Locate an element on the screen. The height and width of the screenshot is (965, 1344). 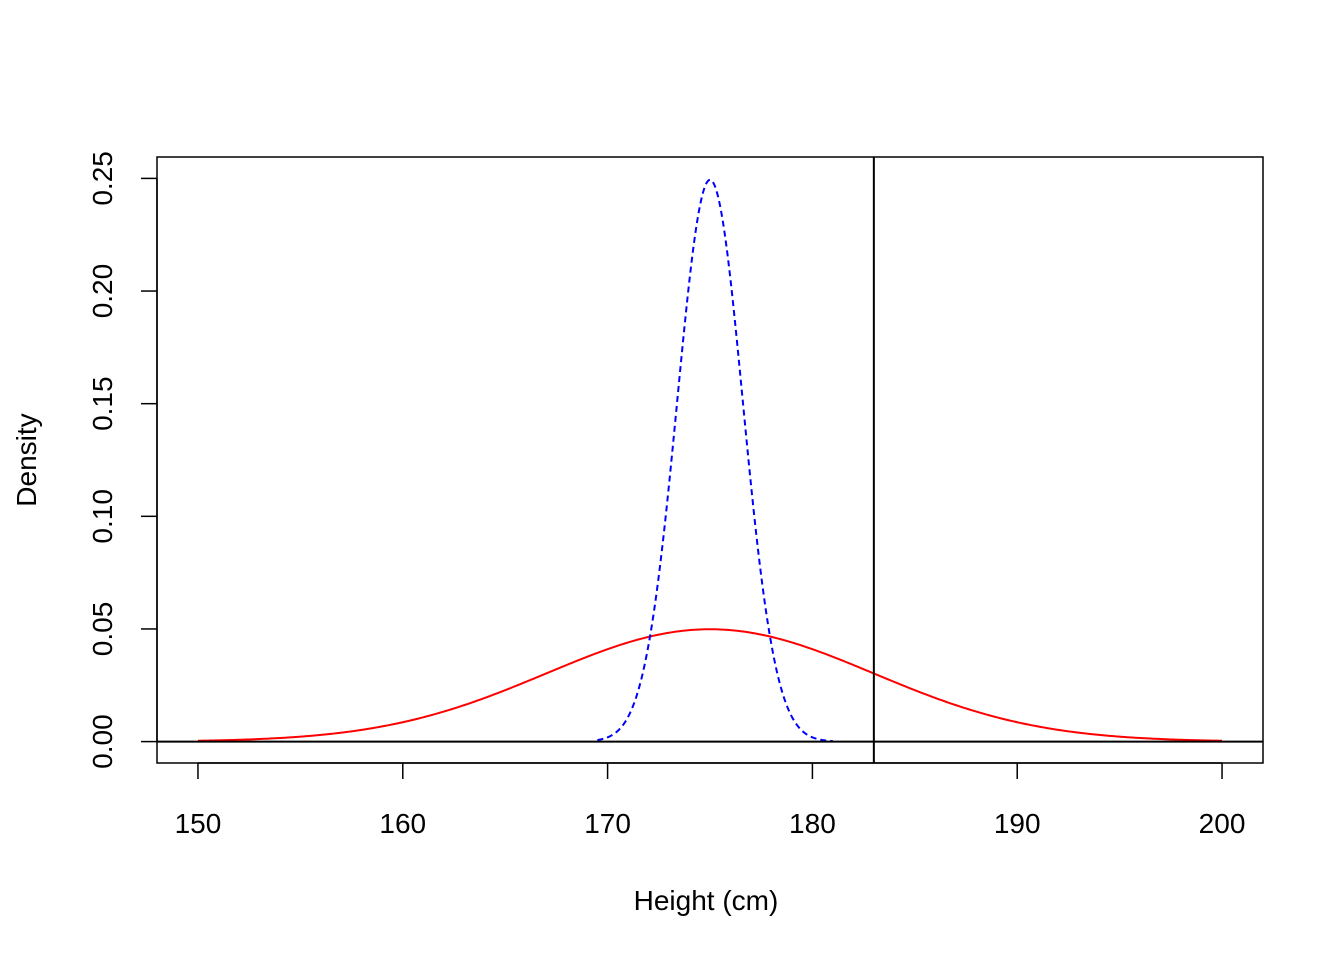
x-tick-label: 160 is located at coordinates (402, 823).